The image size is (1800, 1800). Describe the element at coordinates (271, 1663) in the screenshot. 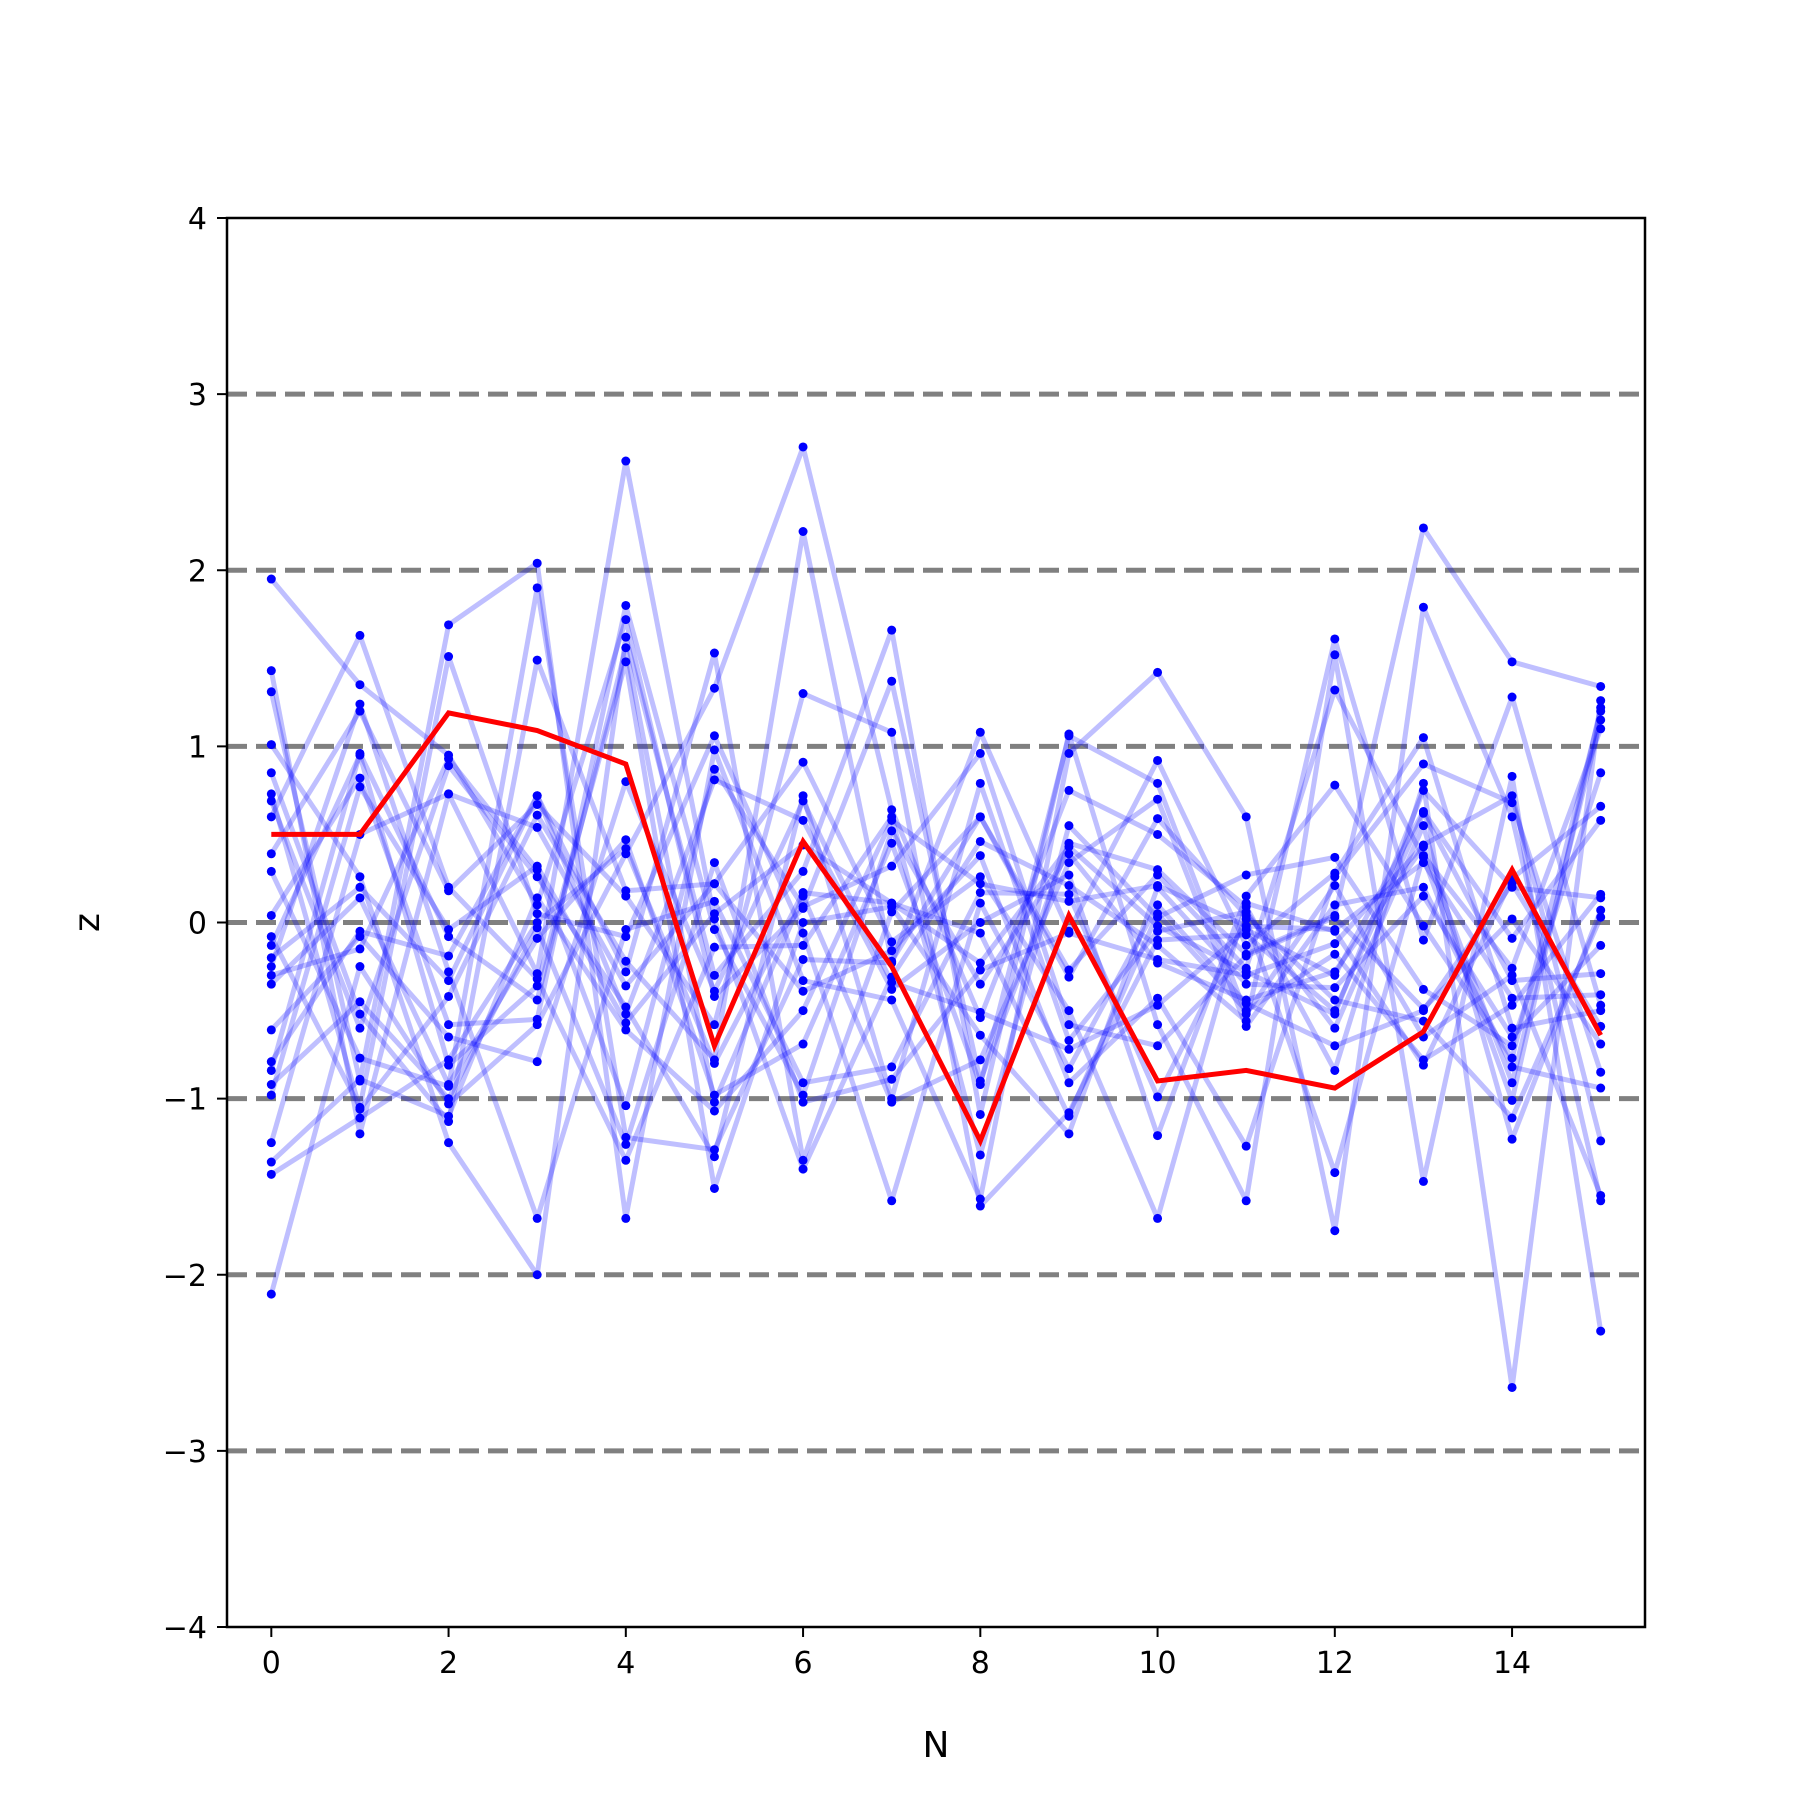

I see `x-tick-label: 0` at that location.